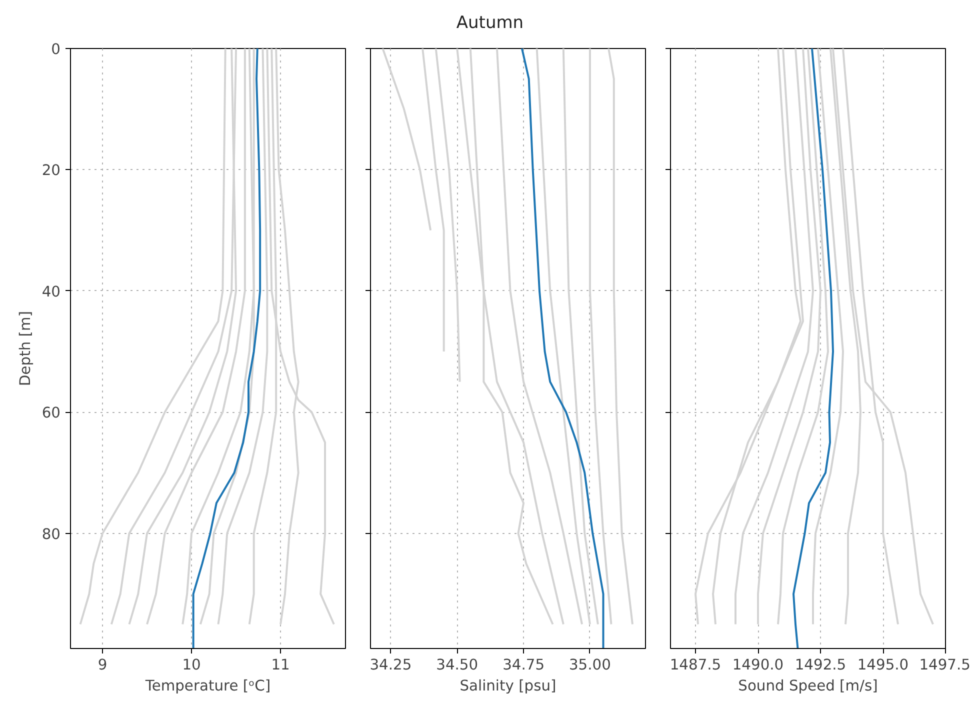 This screenshot has width=979, height=712. Describe the element at coordinates (523, 665) in the screenshot. I see `x-tick-label: 34.75` at that location.